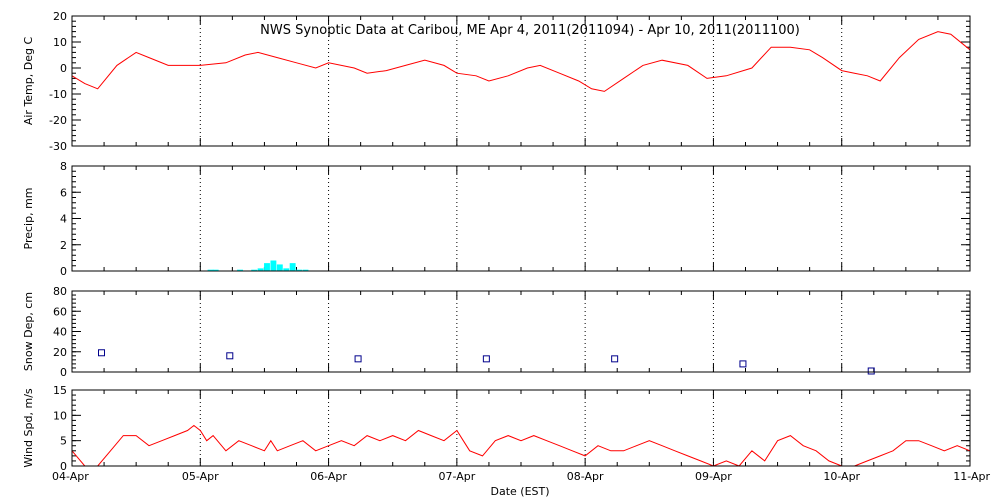 The width and height of the screenshot is (1000, 500). Describe the element at coordinates (971, 476) in the screenshot. I see `x-tick-label: 11-Apr` at that location.